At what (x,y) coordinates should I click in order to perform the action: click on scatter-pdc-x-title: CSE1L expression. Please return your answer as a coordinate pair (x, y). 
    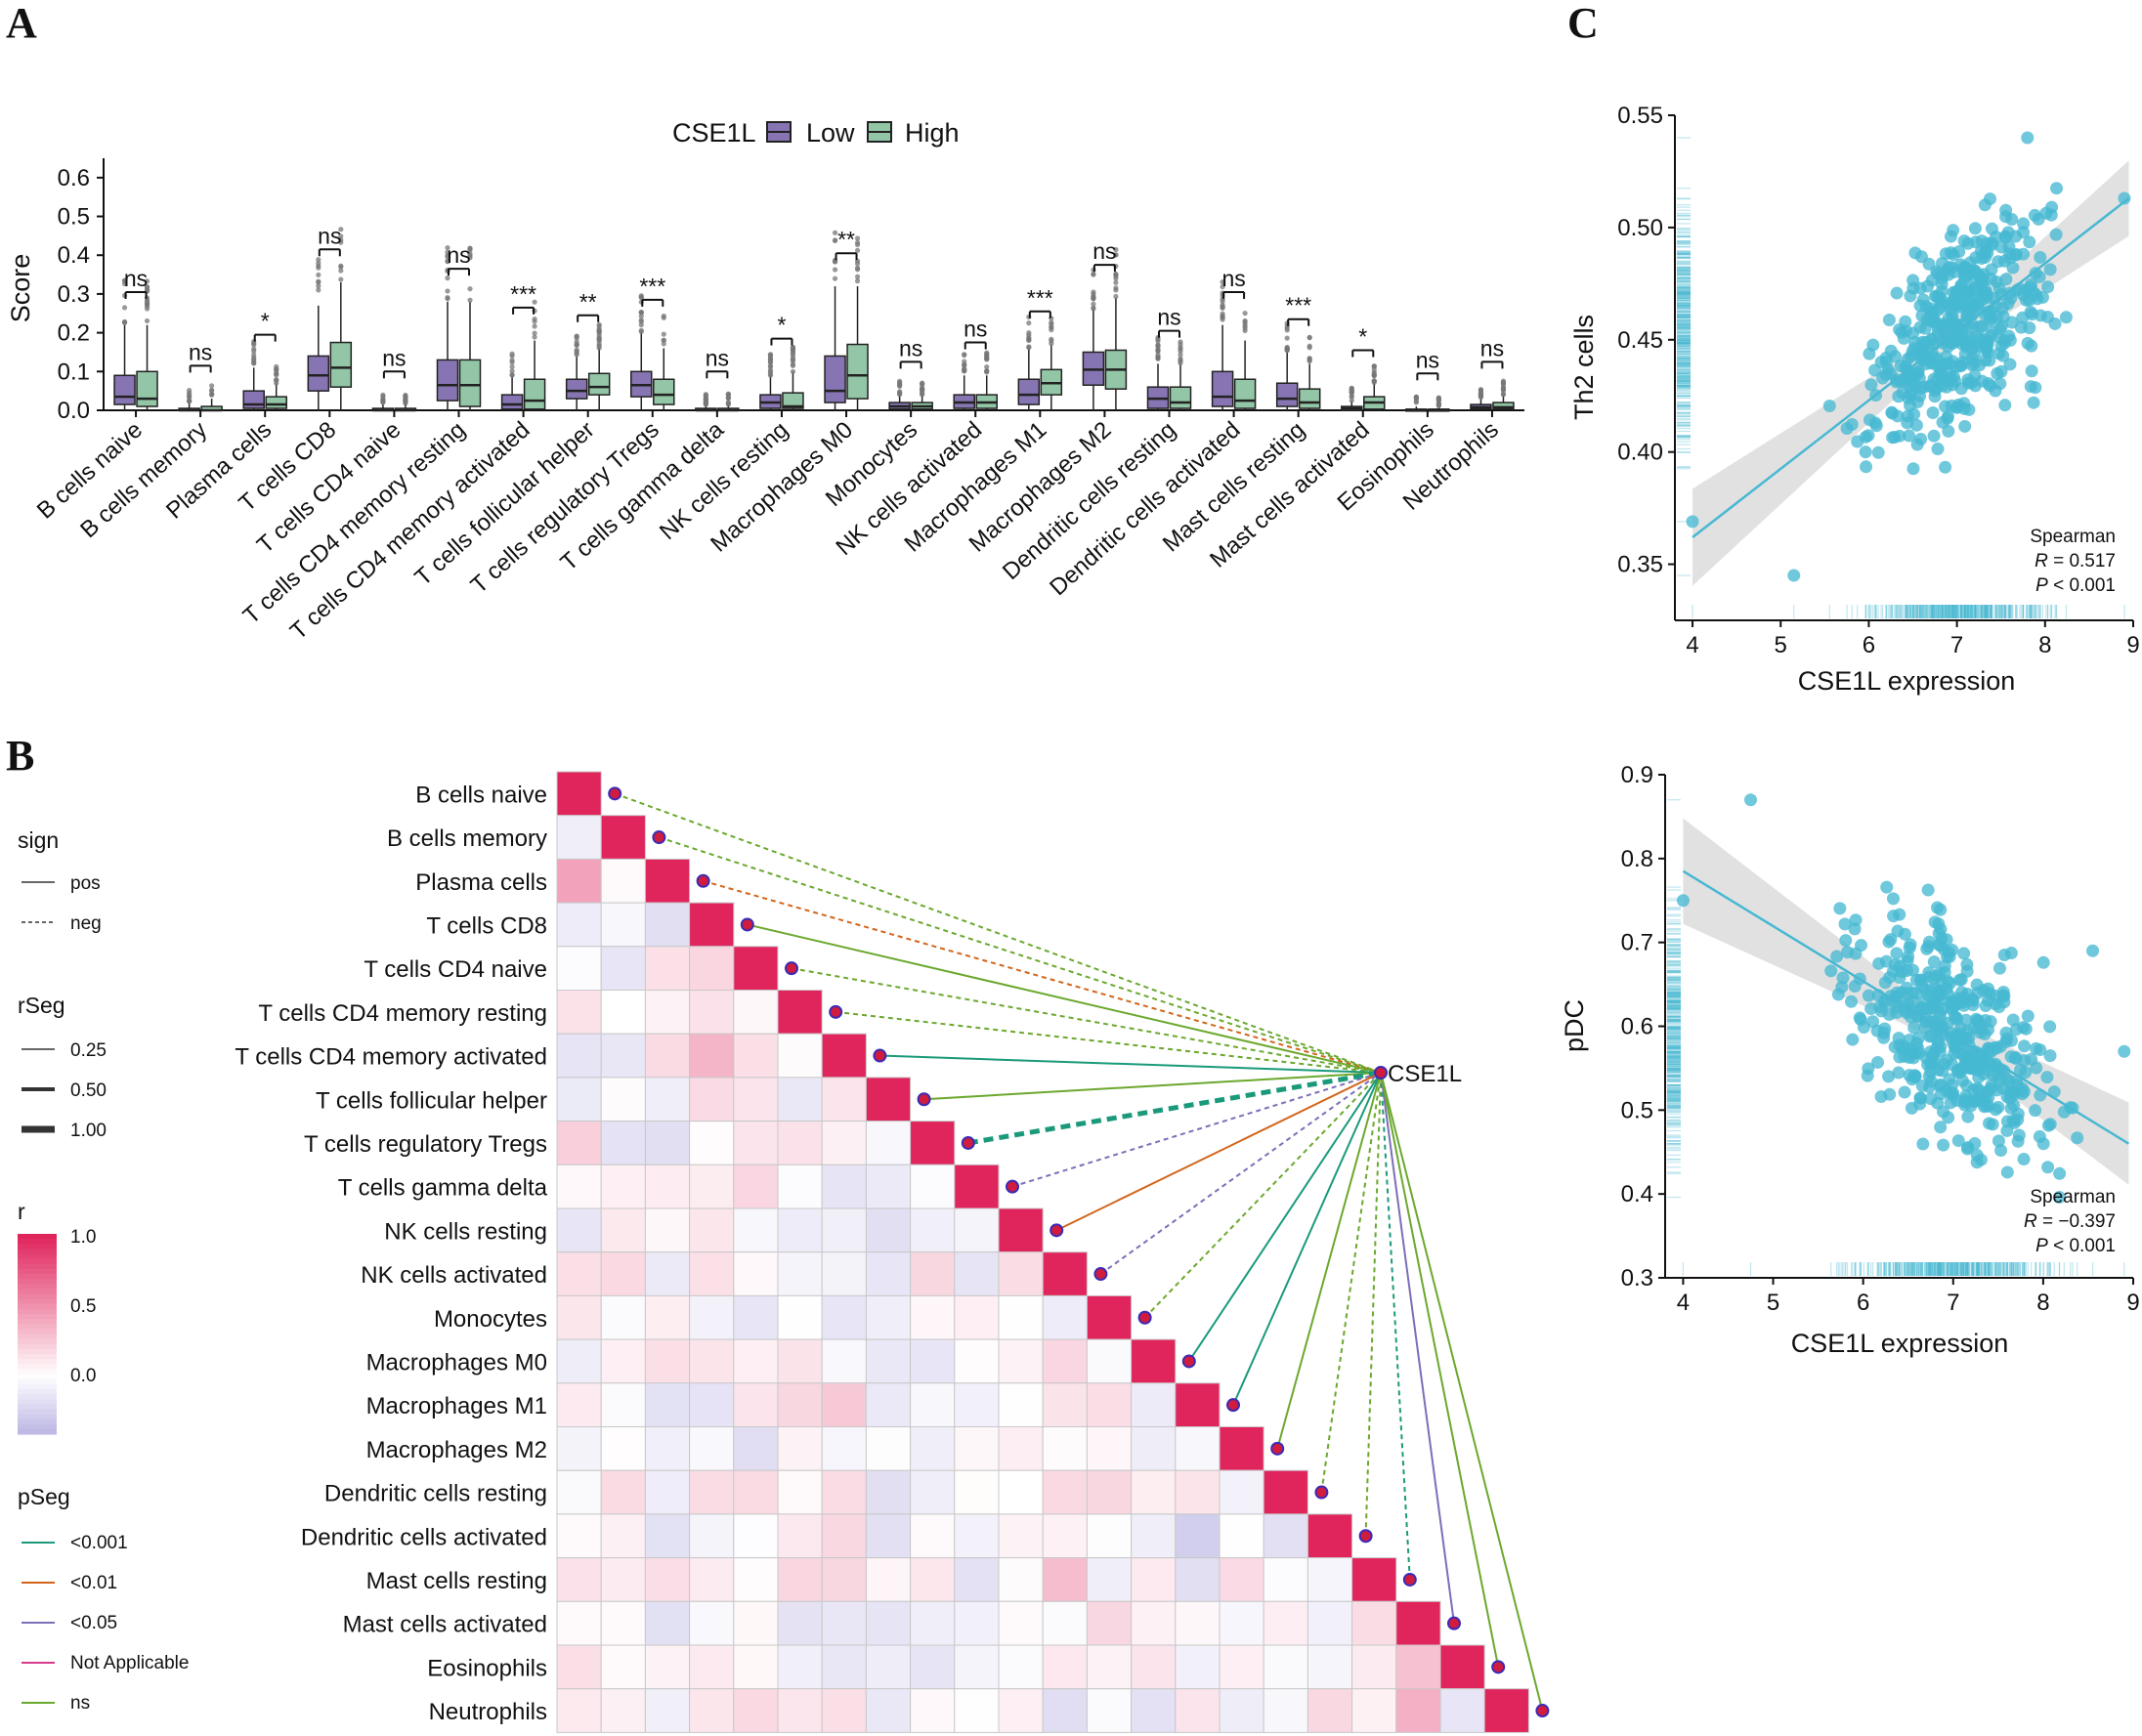
    Looking at the image, I should click on (1900, 1343).